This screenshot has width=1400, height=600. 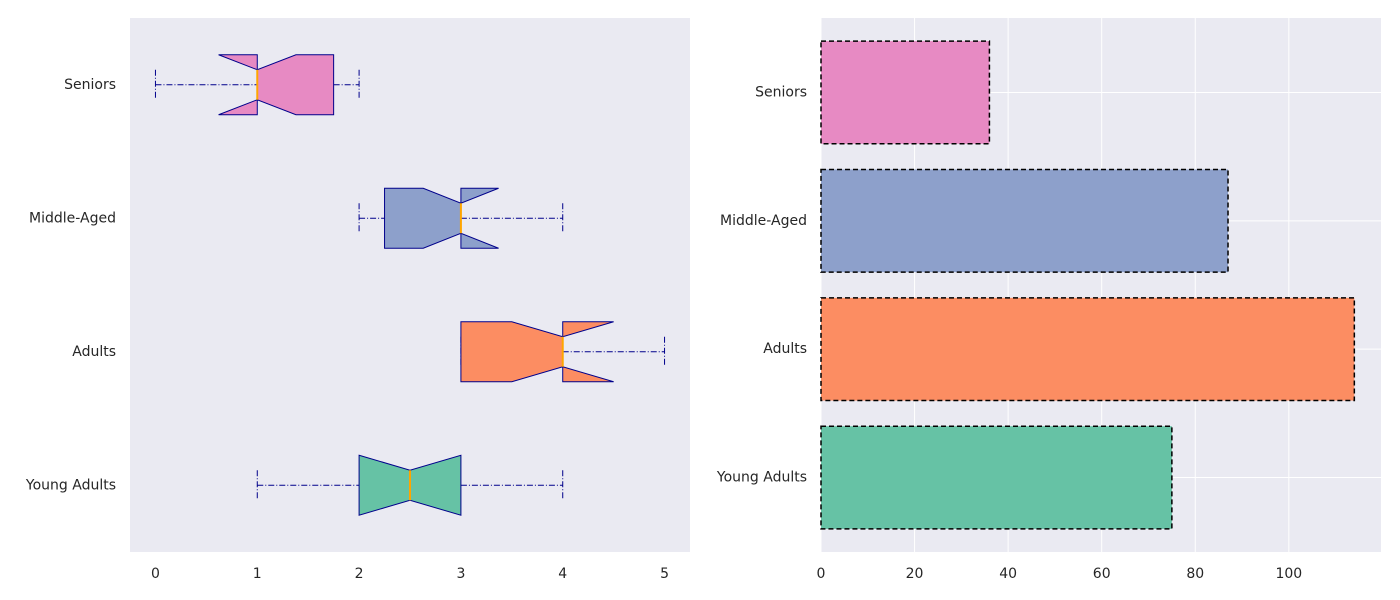 What do you see at coordinates (1102, 574) in the screenshot?
I see `x-tick-label: 60` at bounding box center [1102, 574].